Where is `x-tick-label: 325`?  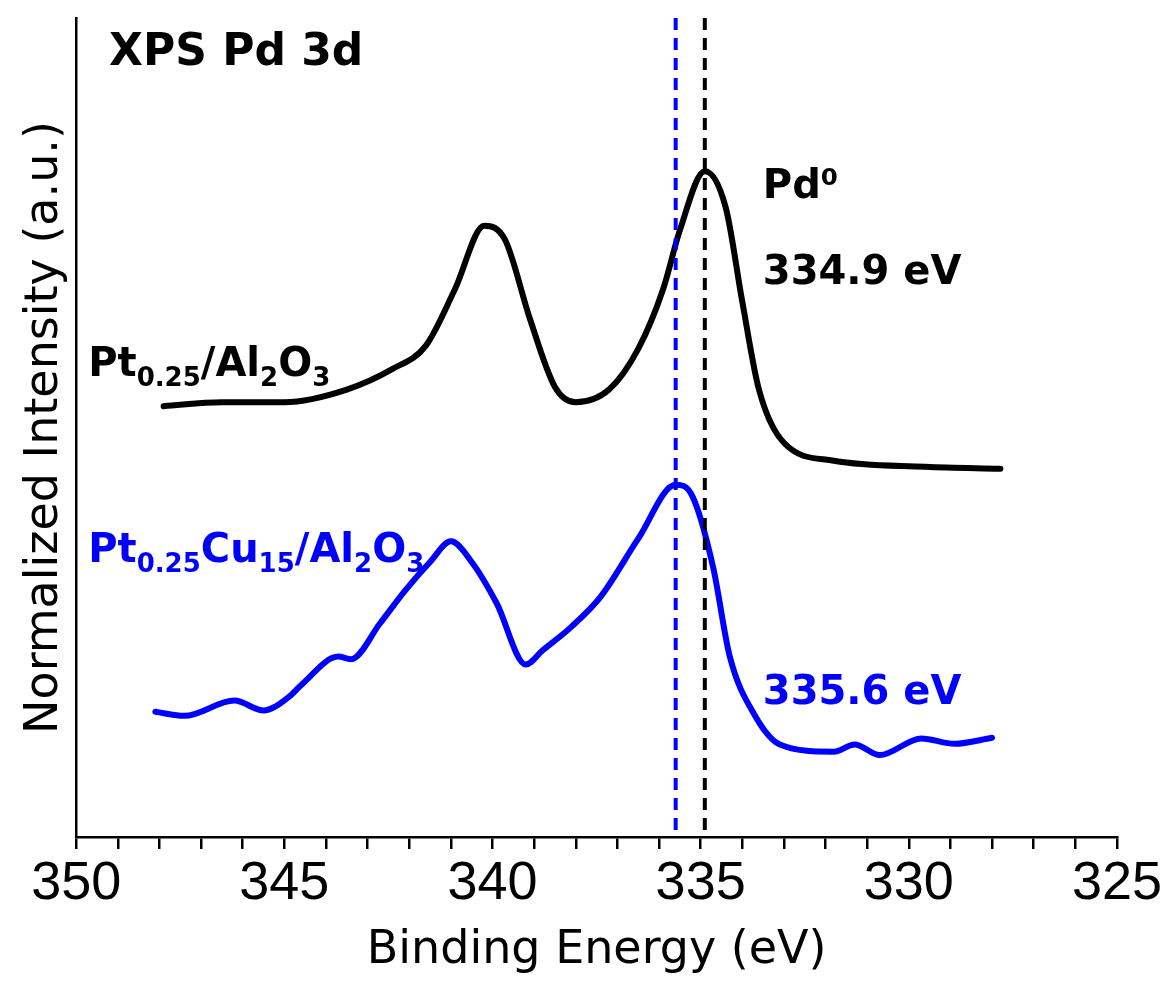 x-tick-label: 325 is located at coordinates (1117, 880).